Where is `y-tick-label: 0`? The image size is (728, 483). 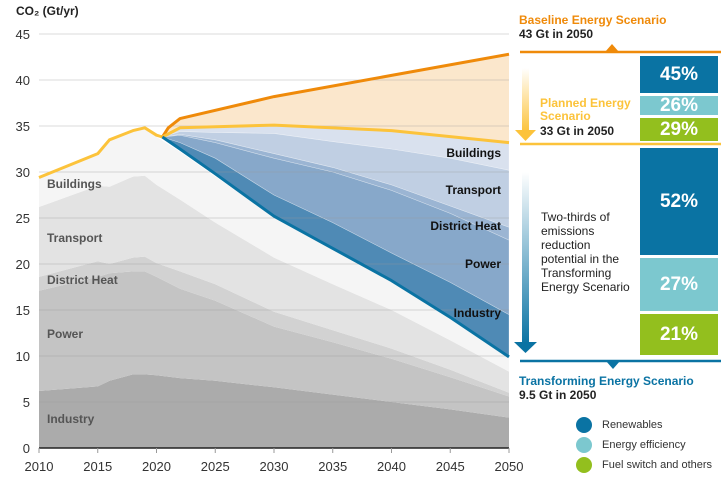
y-tick-label: 0 is located at coordinates (26, 448).